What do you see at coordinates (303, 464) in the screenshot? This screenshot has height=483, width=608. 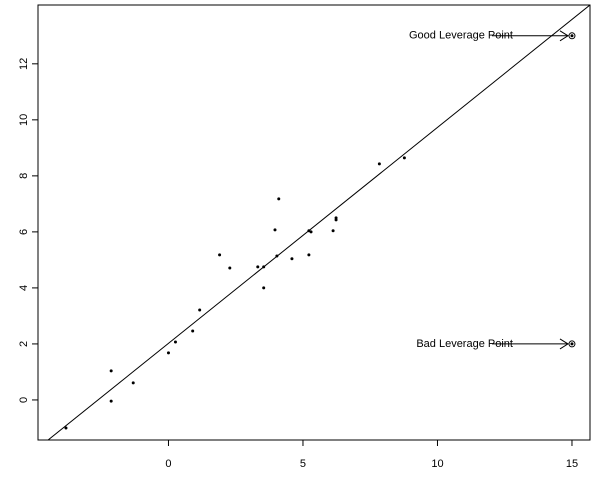 I see `x-tick-label: 5` at bounding box center [303, 464].